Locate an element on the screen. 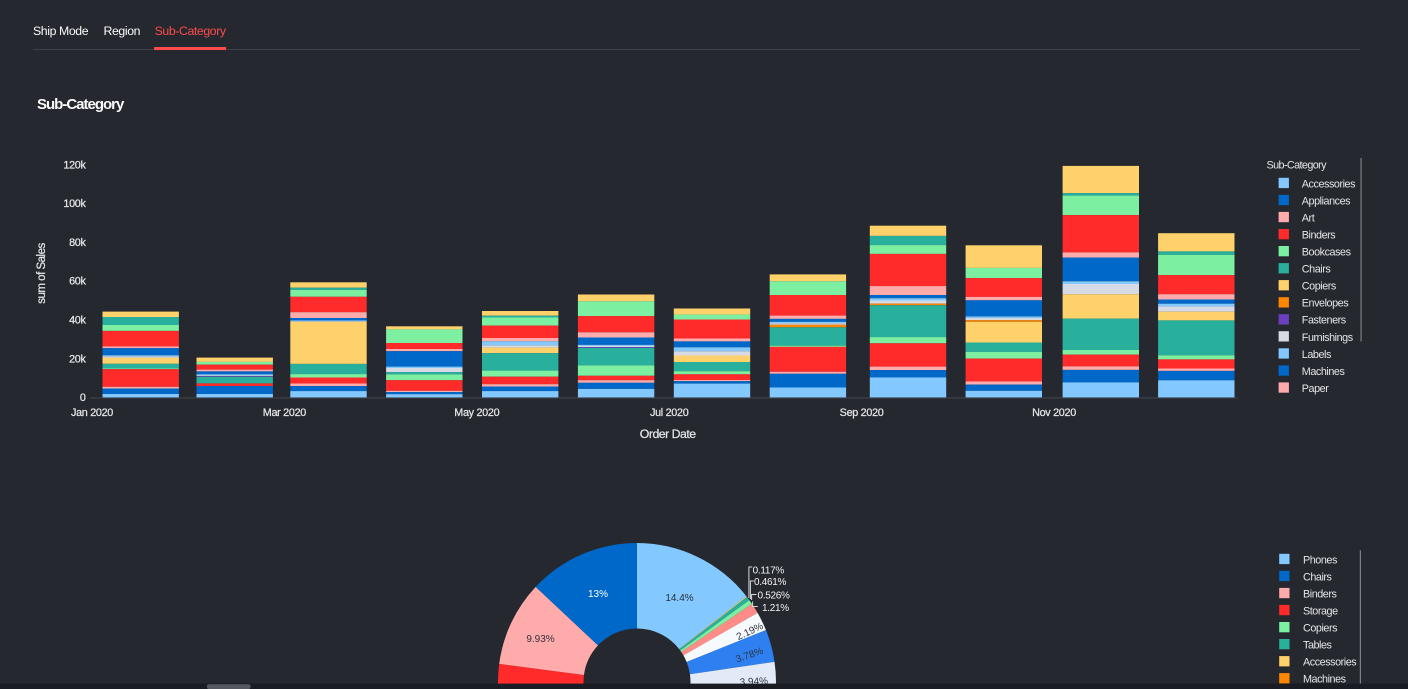 This screenshot has height=689, width=1408. svg-text: Labels is located at coordinates (1317, 355).